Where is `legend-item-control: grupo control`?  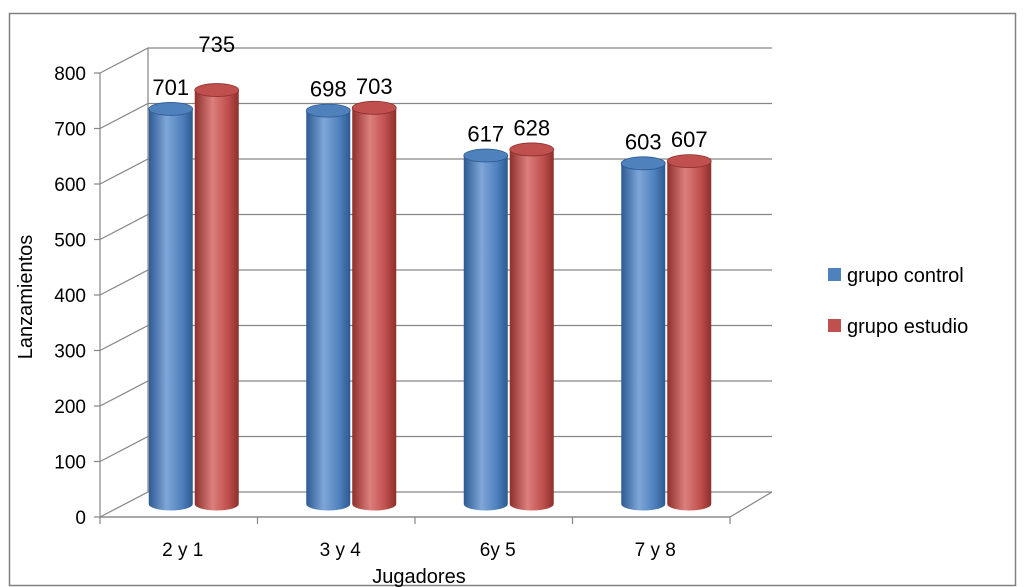
legend-item-control: grupo control is located at coordinates (896, 276).